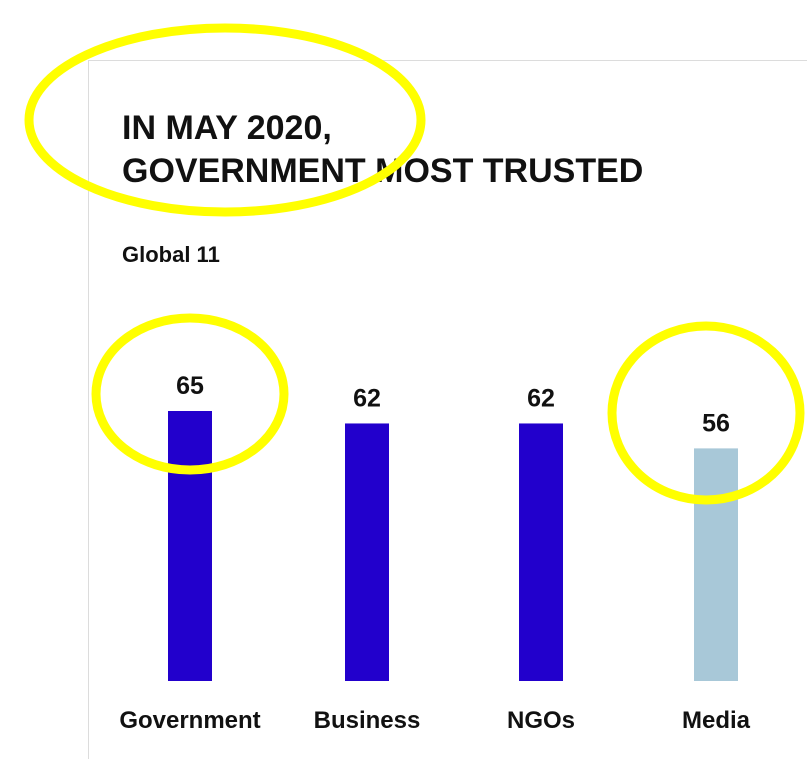 Image resolution: width=807 pixels, height=759 pixels. What do you see at coordinates (716, 720) in the screenshot?
I see `category-label-media: Media` at bounding box center [716, 720].